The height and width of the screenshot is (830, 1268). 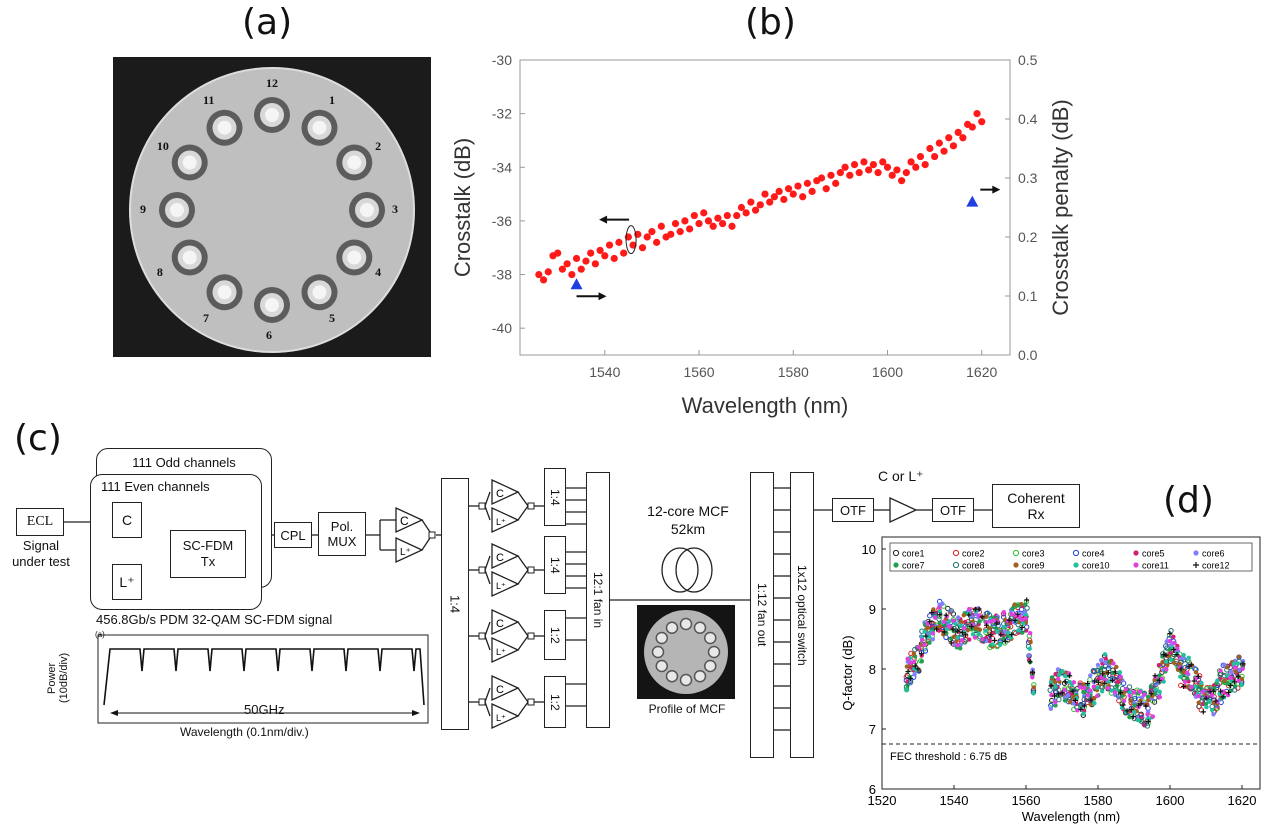 What do you see at coordinates (41, 553) in the screenshot?
I see `signal-under-test-label: Signal under test` at bounding box center [41, 553].